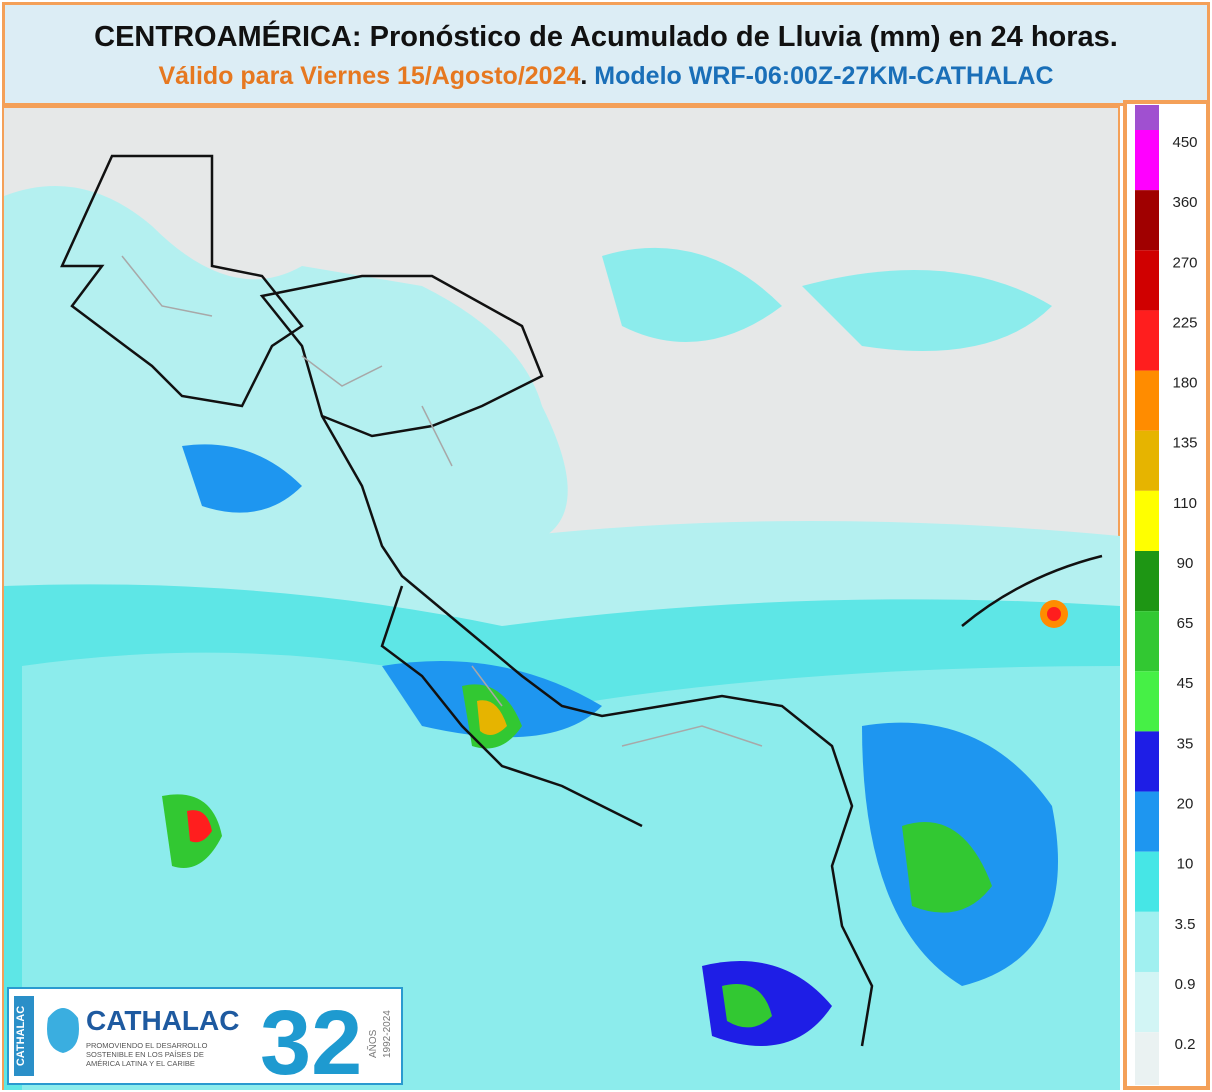  Describe the element at coordinates (1185, 563) in the screenshot. I see `legend-label: 90` at that location.